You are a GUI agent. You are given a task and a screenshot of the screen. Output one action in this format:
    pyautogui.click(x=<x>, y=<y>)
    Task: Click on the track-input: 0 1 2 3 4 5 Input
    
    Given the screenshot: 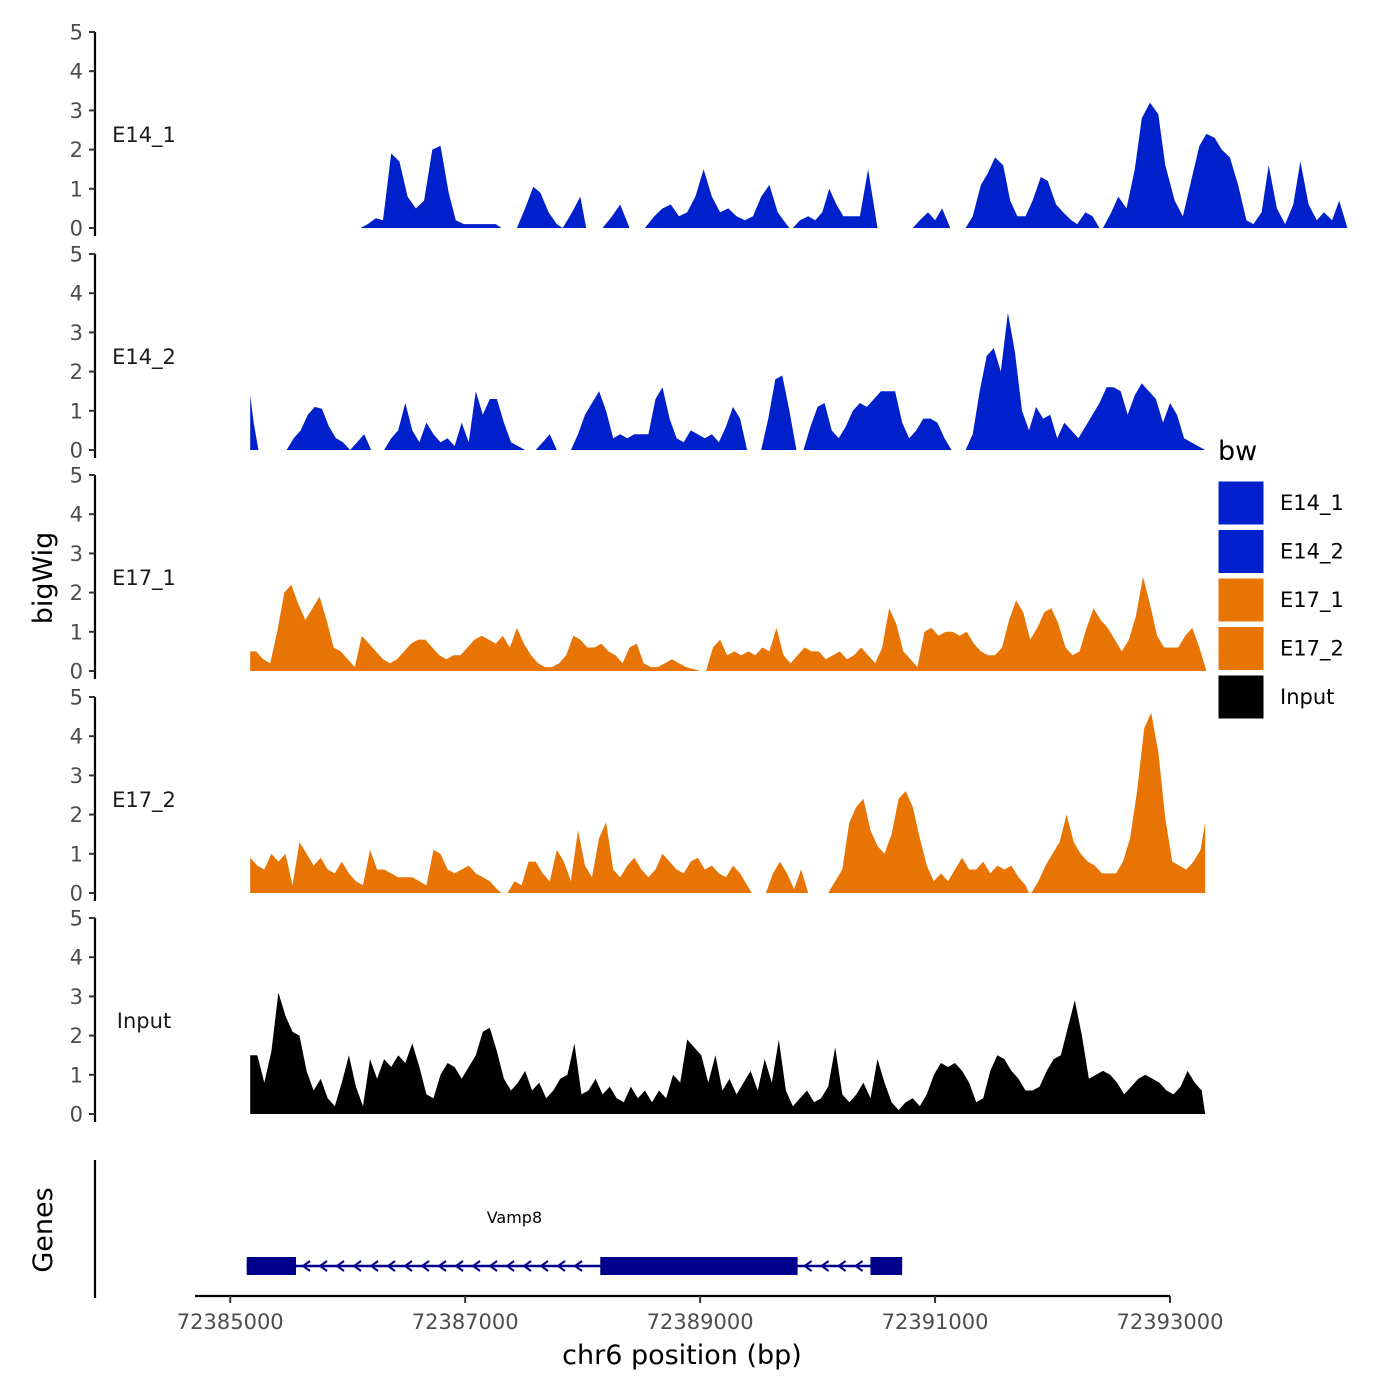 What is the action you would take?
    pyautogui.click(x=638, y=1017)
    